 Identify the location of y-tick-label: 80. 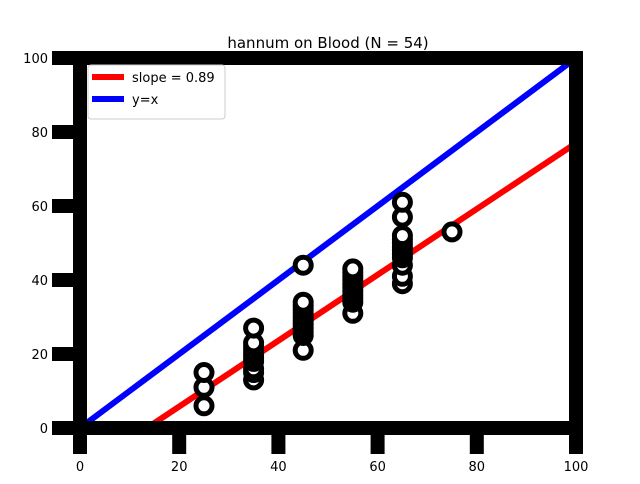
(39, 133).